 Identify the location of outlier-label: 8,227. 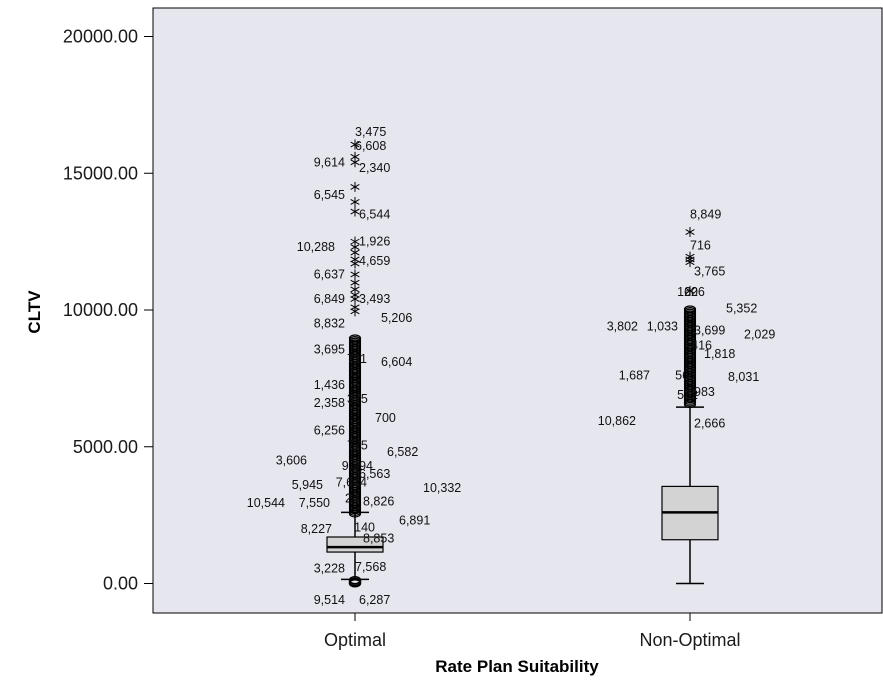
(316, 529).